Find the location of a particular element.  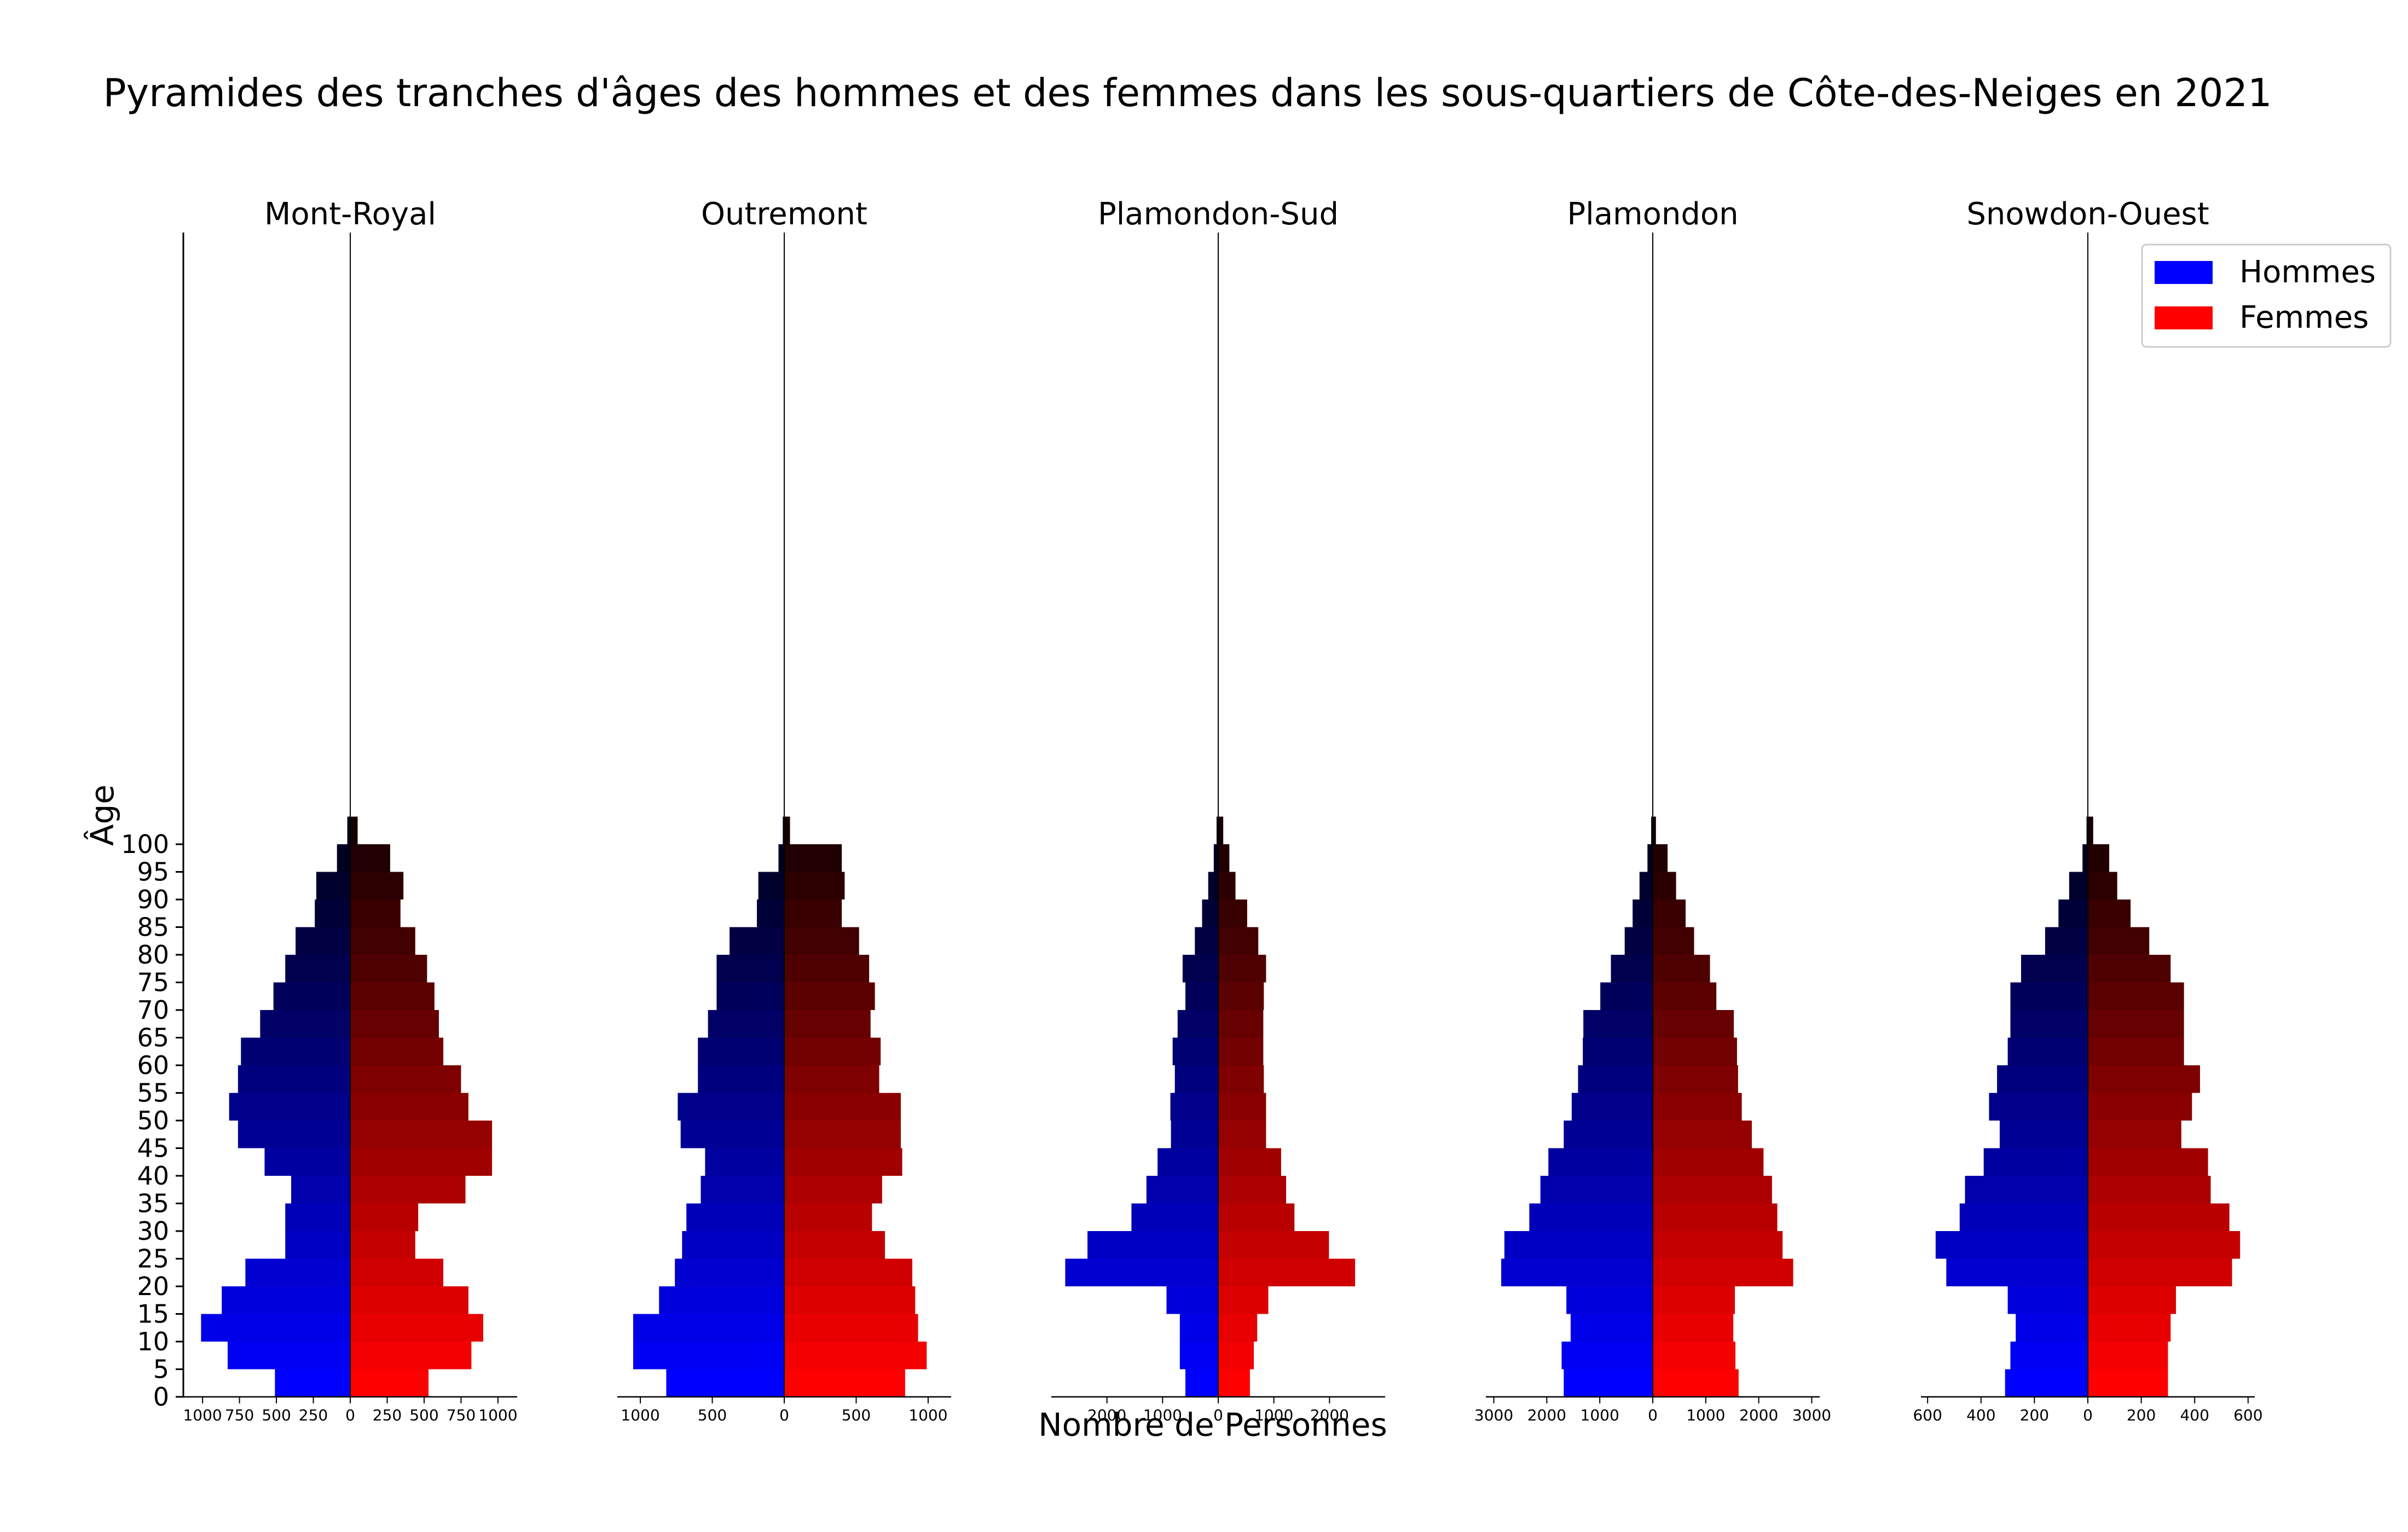

legend-label-hommes: Hommes is located at coordinates (2307, 272).